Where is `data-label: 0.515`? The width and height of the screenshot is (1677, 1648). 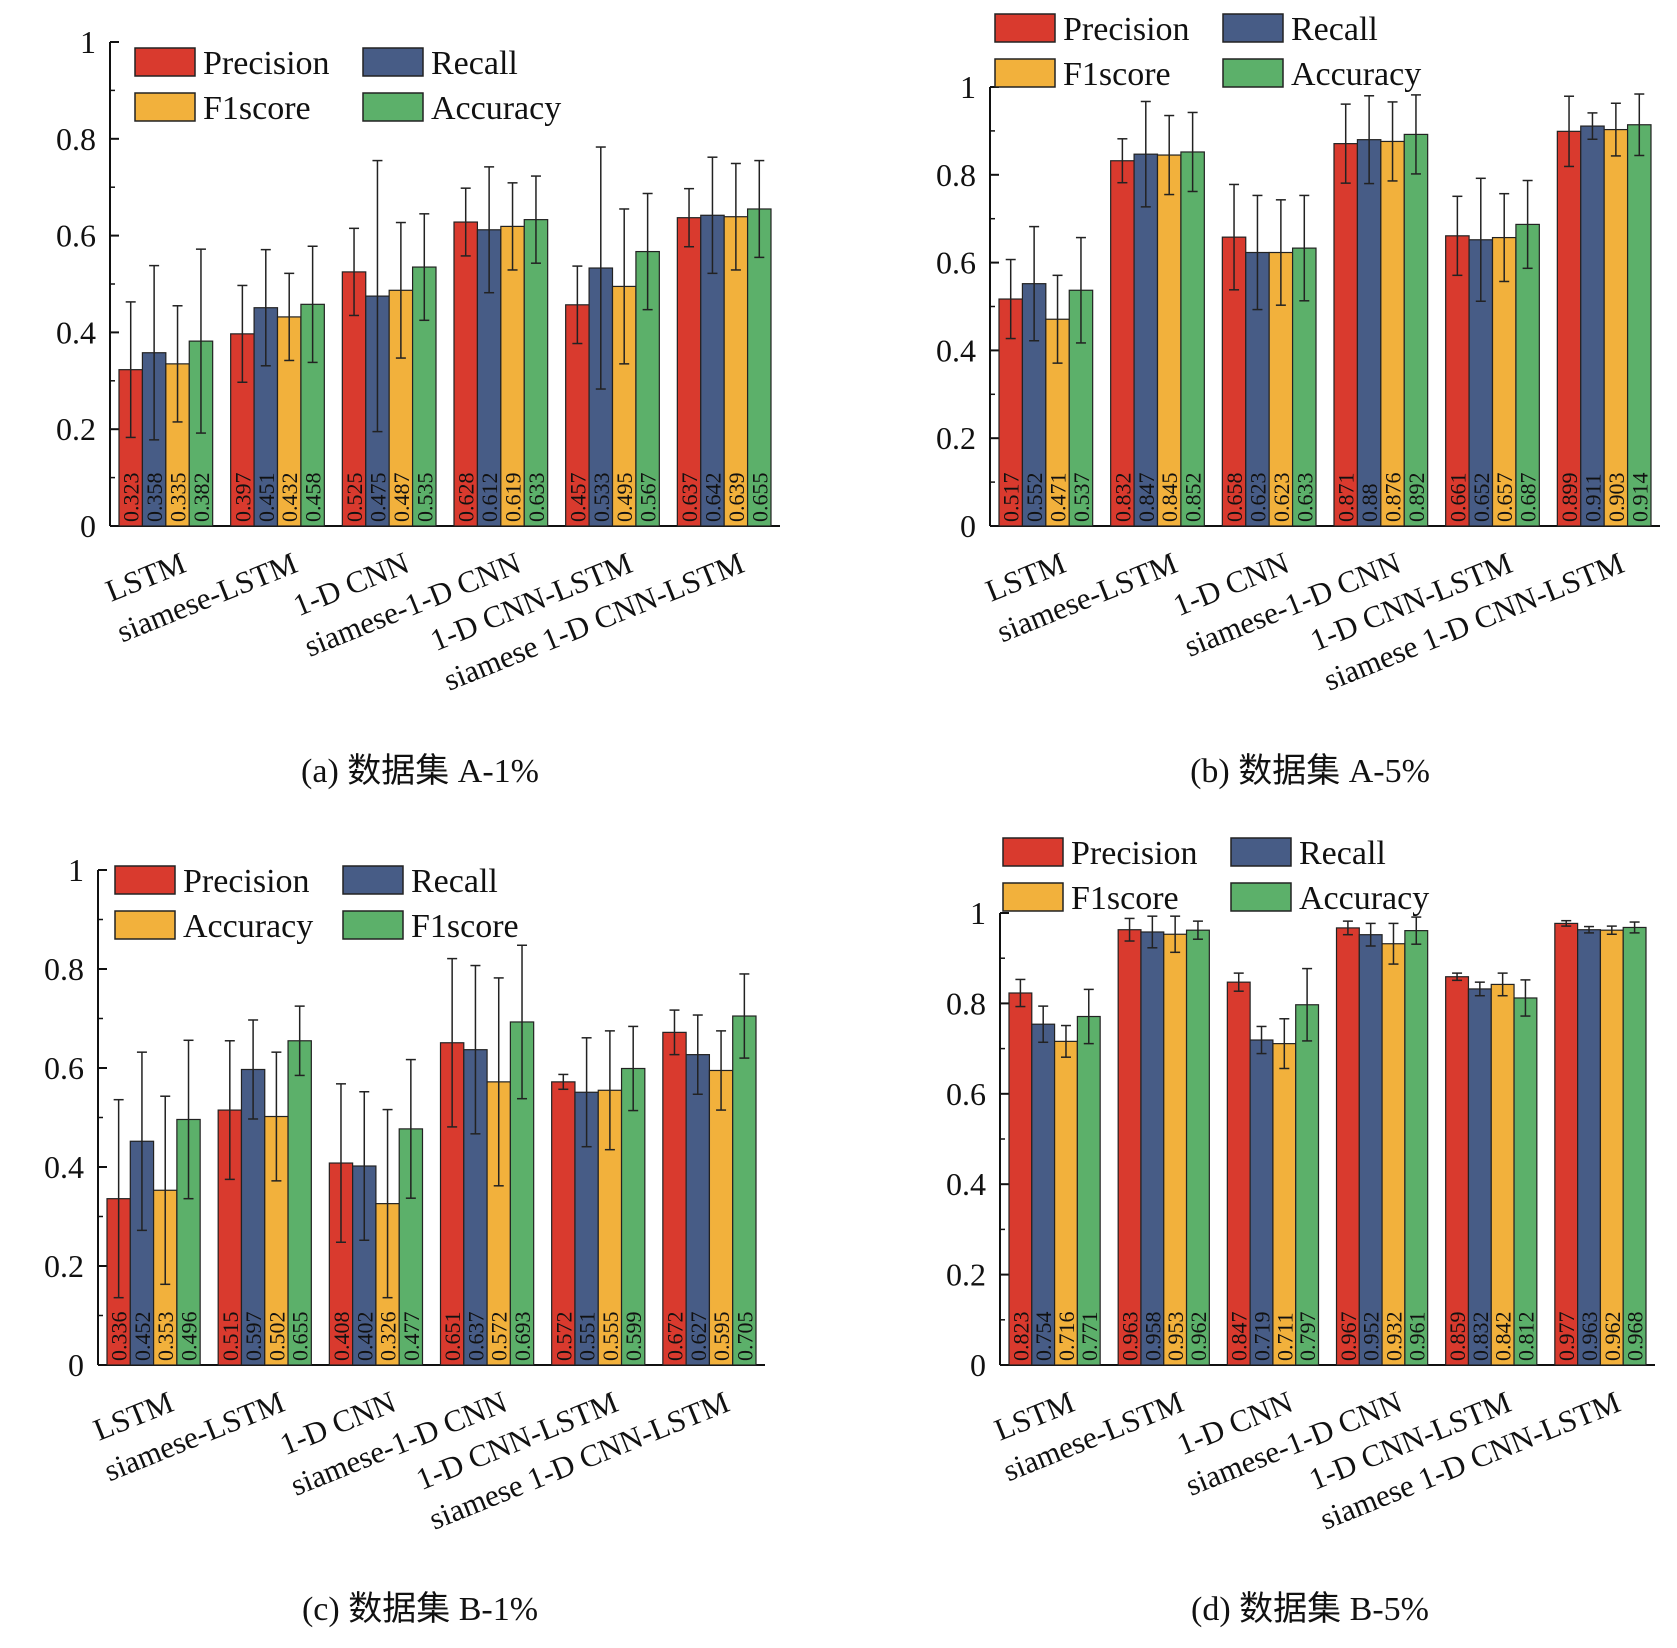
data-label: 0.515 is located at coordinates (230, 1337).